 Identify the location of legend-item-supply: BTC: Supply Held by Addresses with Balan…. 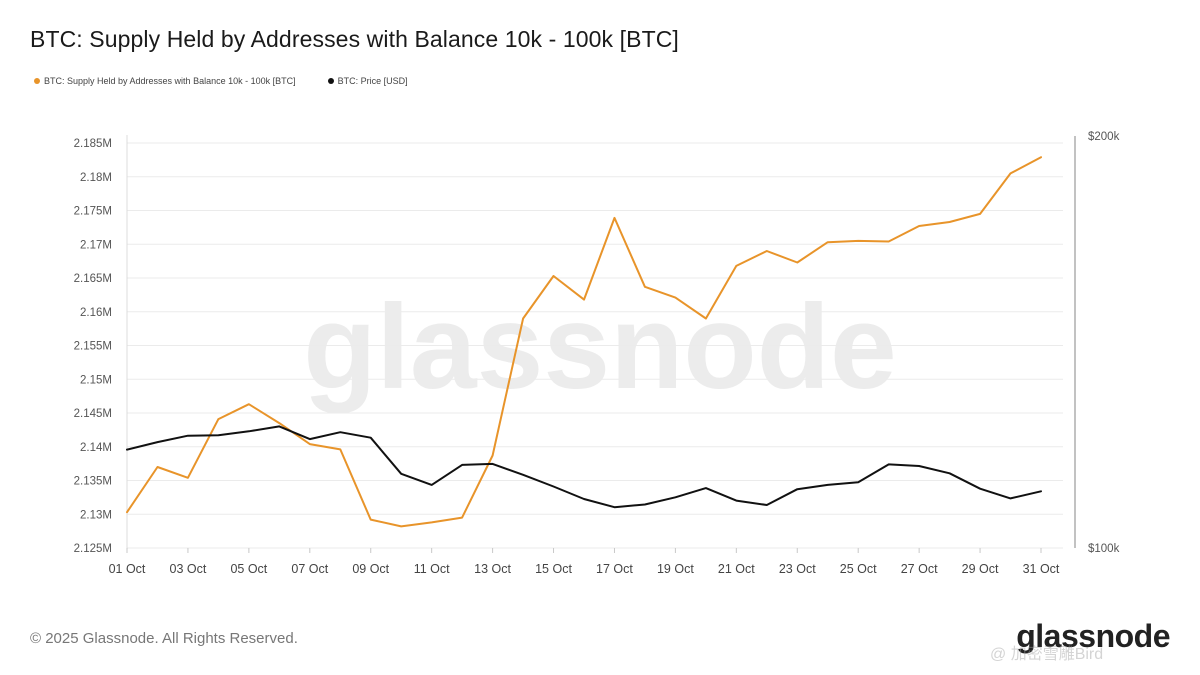
(165, 81).